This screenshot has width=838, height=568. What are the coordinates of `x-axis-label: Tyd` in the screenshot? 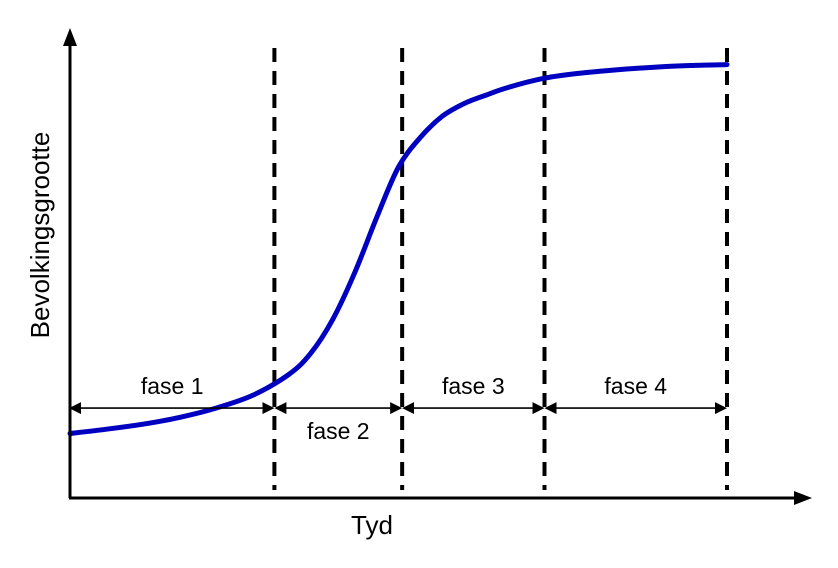 It's located at (372, 525).